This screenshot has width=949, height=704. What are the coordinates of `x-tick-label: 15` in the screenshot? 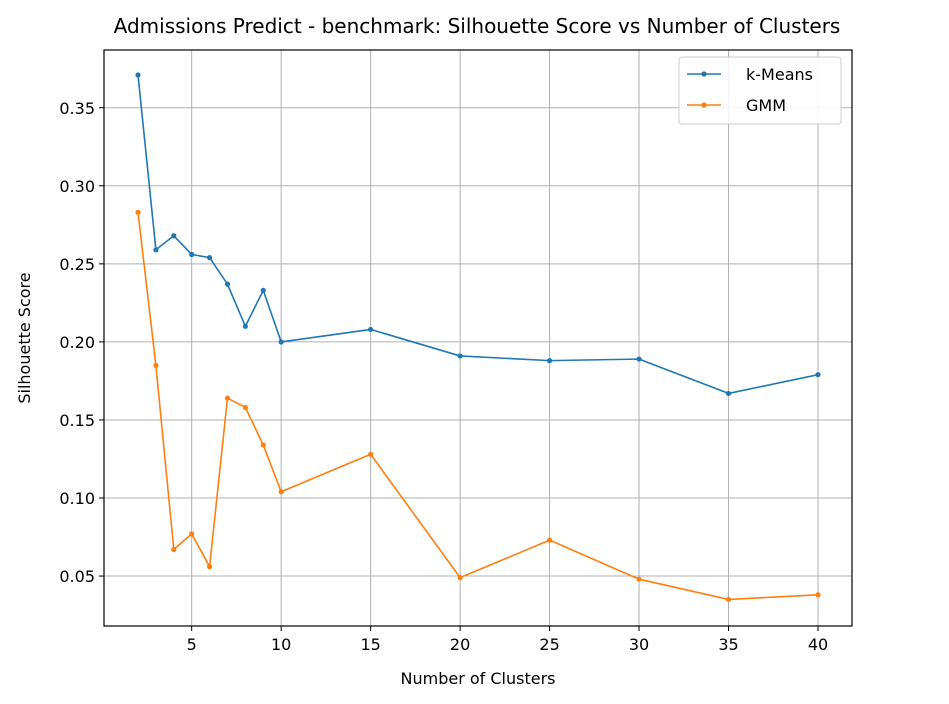 It's located at (370, 644).